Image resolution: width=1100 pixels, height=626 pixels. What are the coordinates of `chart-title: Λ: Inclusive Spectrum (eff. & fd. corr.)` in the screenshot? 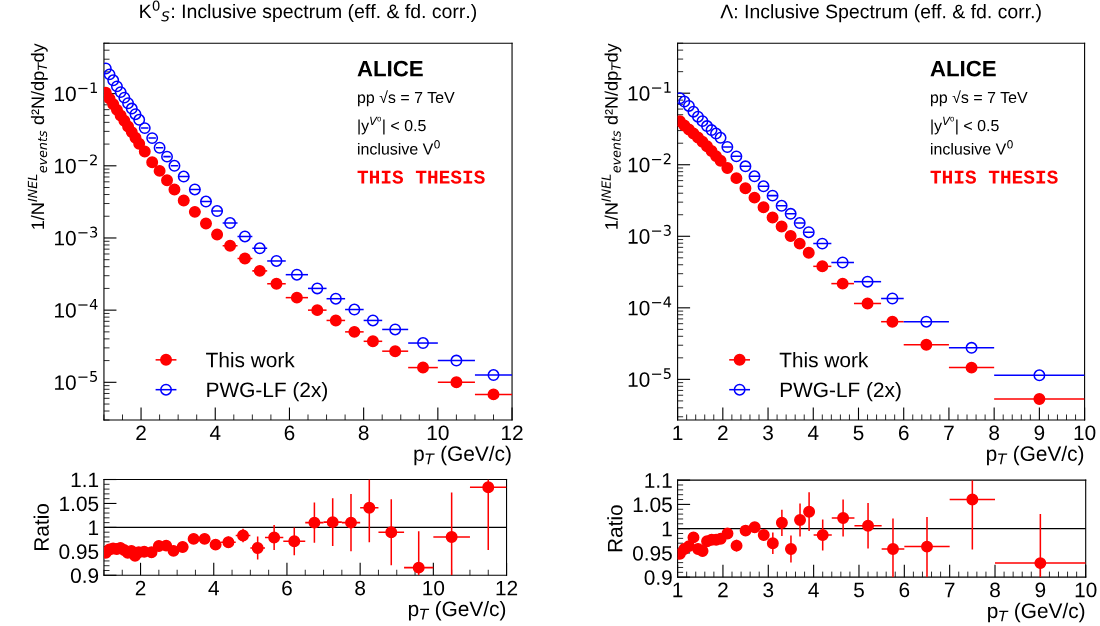 It's located at (880, 13).